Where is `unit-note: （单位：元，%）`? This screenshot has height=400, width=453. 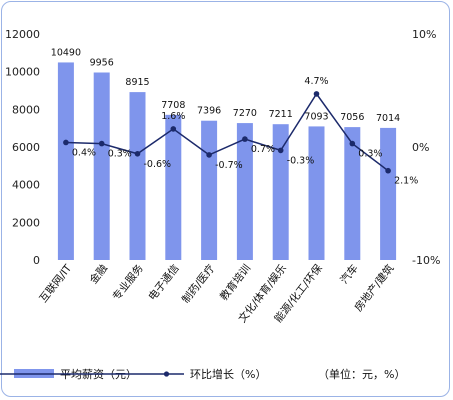 unit-note: （单位：元，%） is located at coordinates (361, 374).